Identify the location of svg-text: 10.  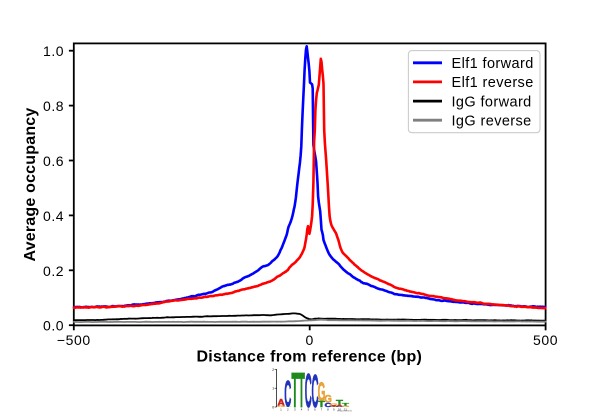
(339, 409).